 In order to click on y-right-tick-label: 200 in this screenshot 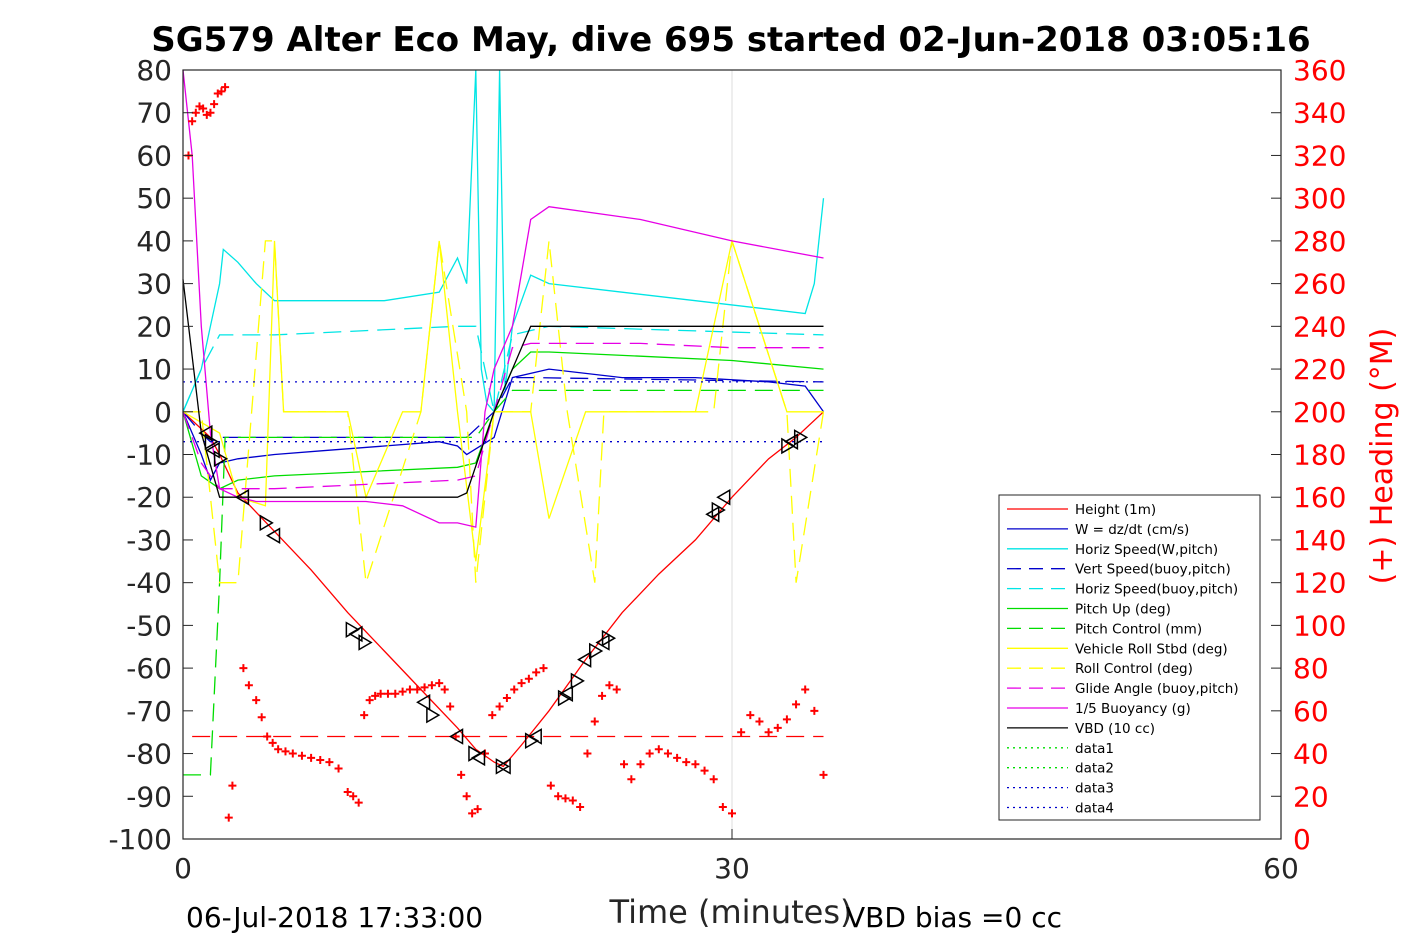, I will do `click(1319, 412)`.